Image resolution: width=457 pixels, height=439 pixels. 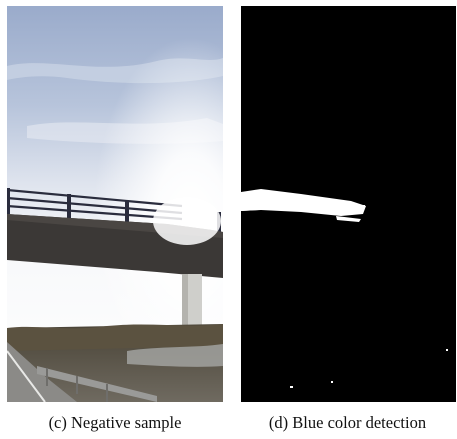 What do you see at coordinates (347, 422) in the screenshot?
I see `caption-blue-color-detection: (d) Blue color detection` at bounding box center [347, 422].